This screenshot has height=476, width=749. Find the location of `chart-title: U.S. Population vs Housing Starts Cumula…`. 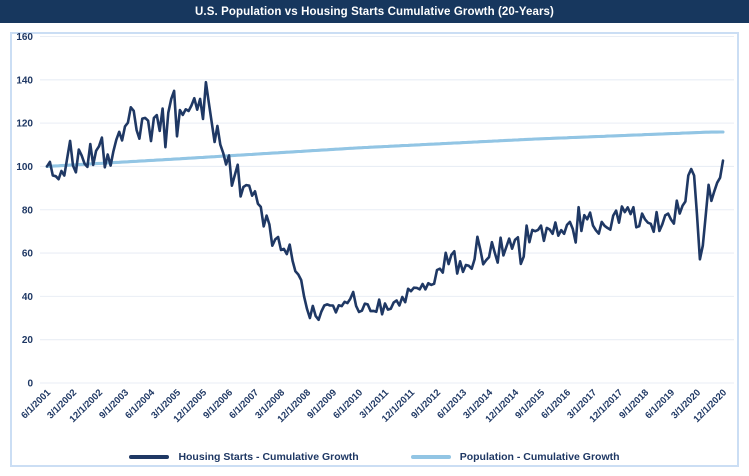

chart-title: U.S. Population vs Housing Starts Cumula… is located at coordinates (374, 11).